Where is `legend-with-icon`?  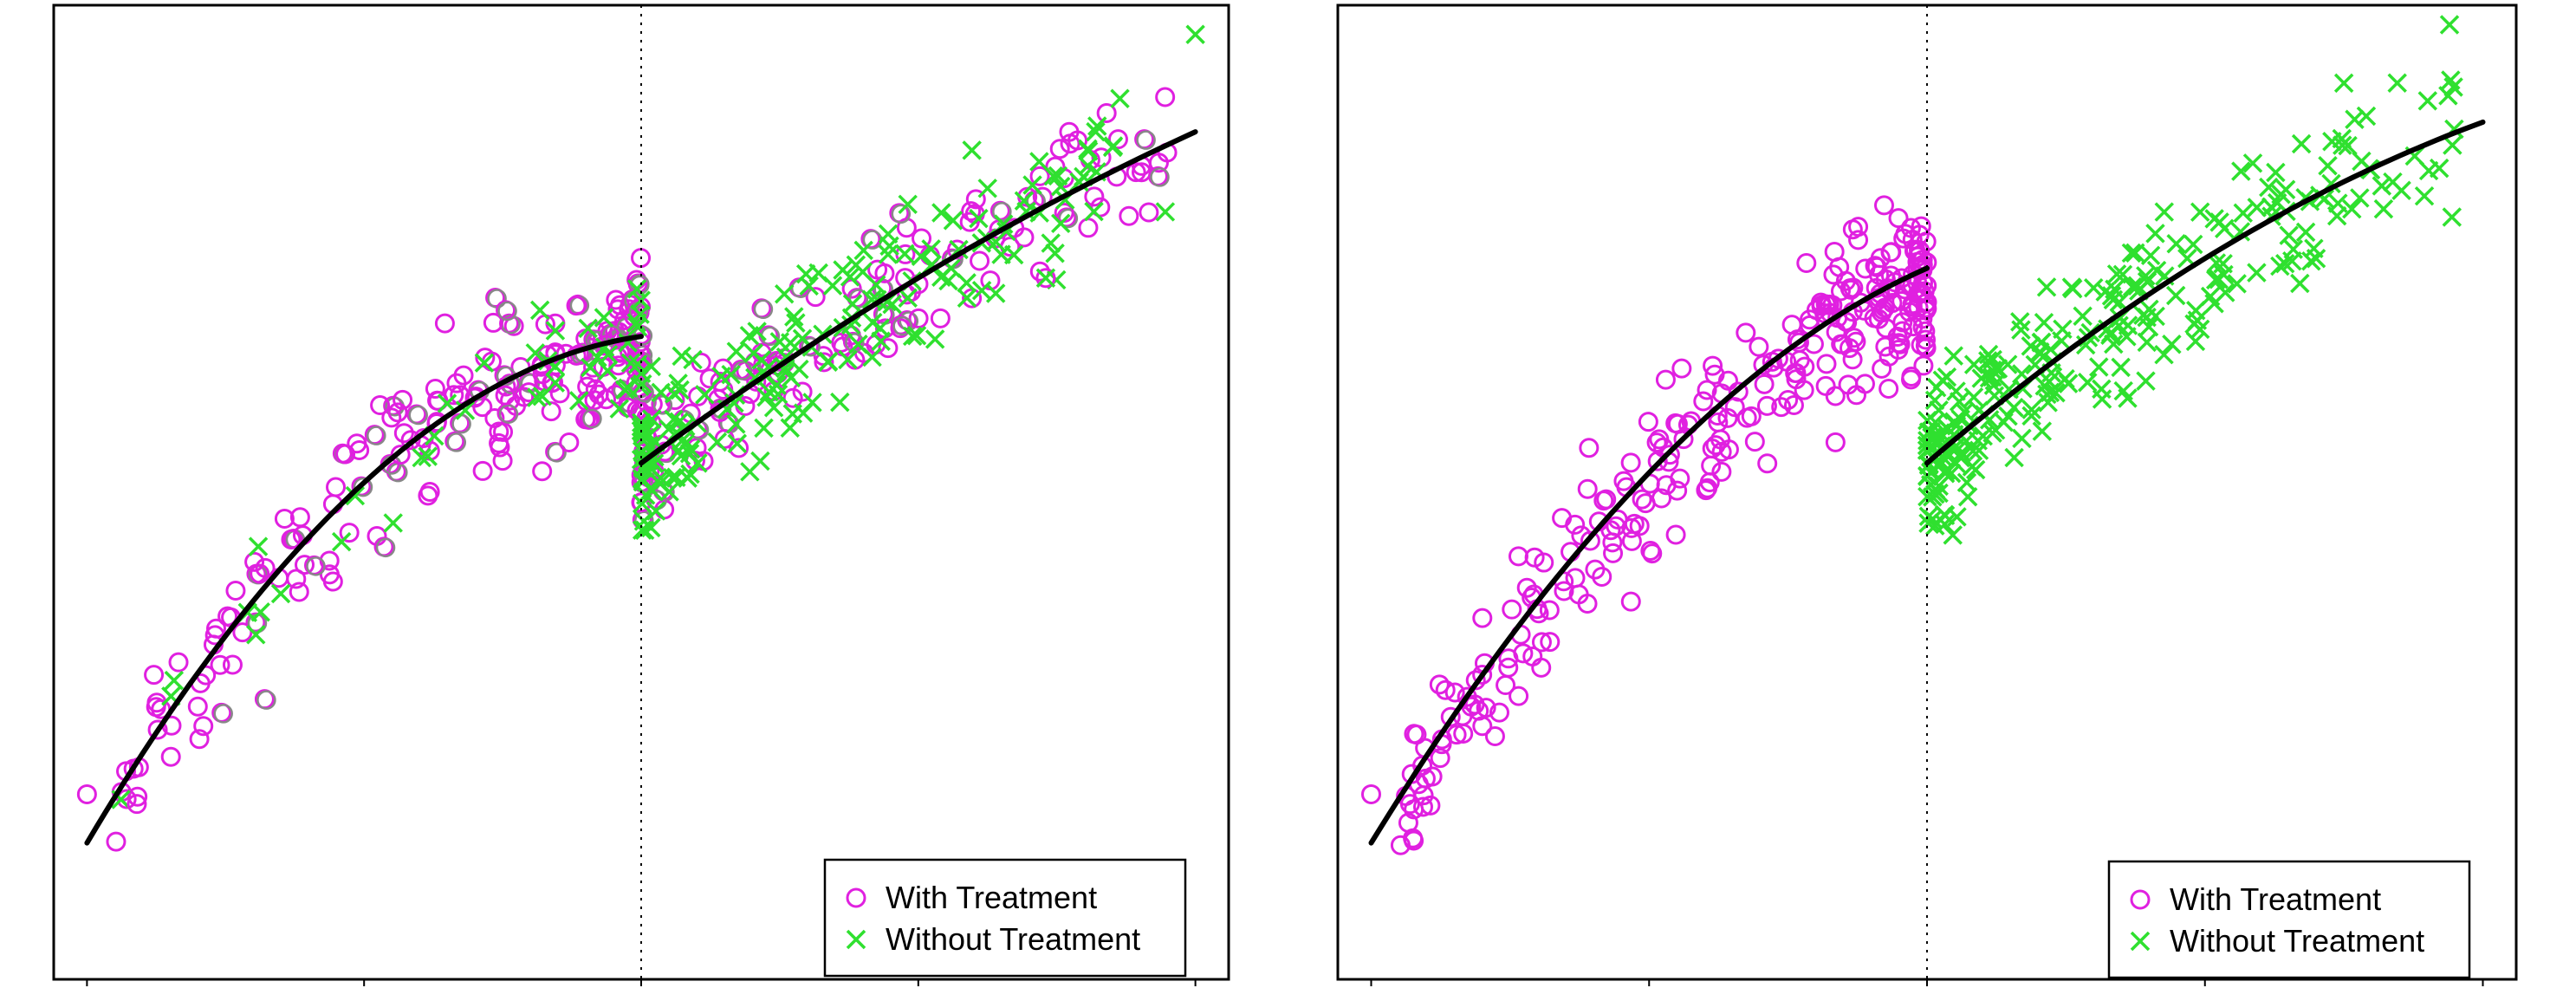
legend-with-icon is located at coordinates (856, 897).